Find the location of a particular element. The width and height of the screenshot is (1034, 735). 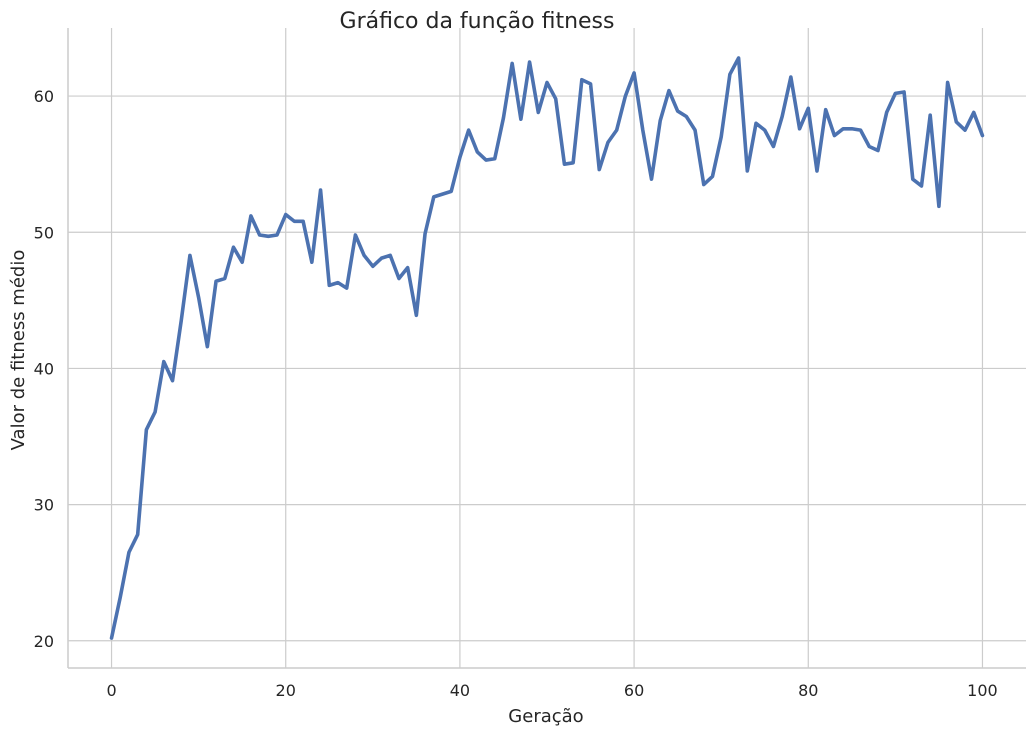

y-axis-label: Valor de fitness médio is located at coordinates (18, 350).